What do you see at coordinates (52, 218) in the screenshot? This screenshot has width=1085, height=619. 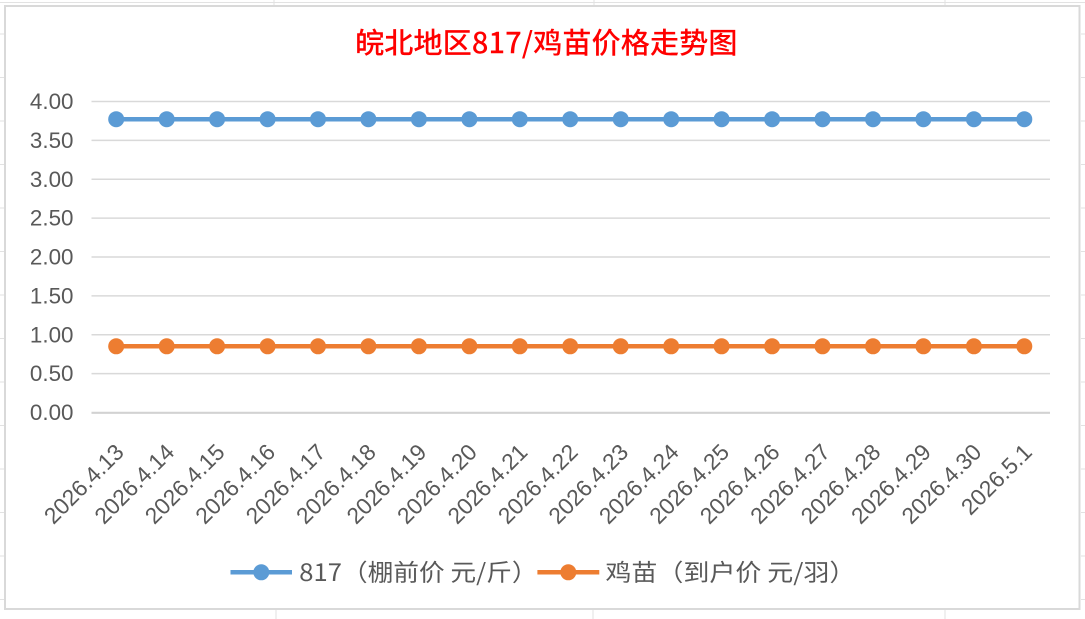 I see `svg-text: 2.50` at bounding box center [52, 218].